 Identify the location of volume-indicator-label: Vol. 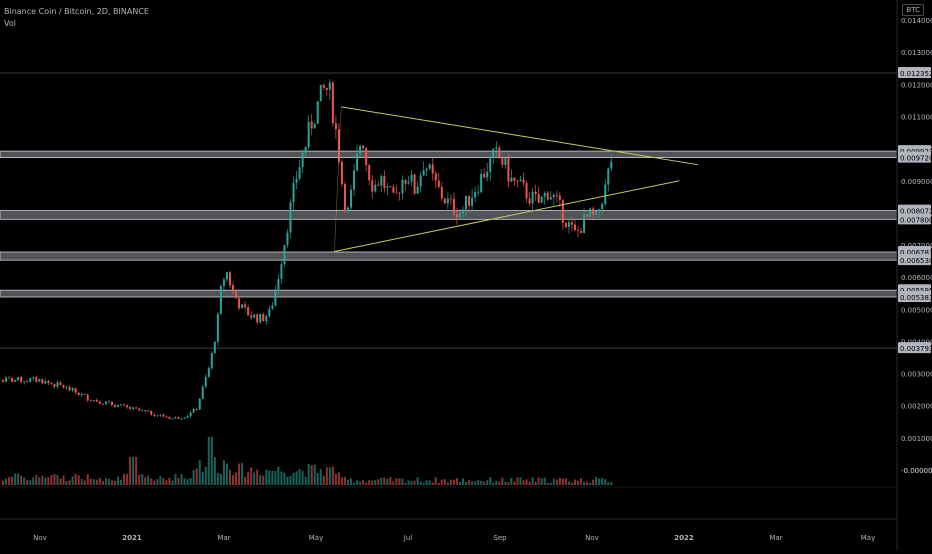
(10, 23).